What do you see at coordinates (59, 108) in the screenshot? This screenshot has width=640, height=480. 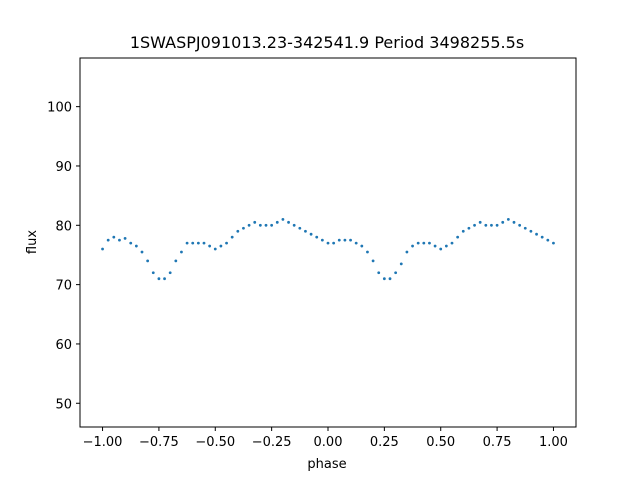 I see `y-tick-label: 100` at bounding box center [59, 108].